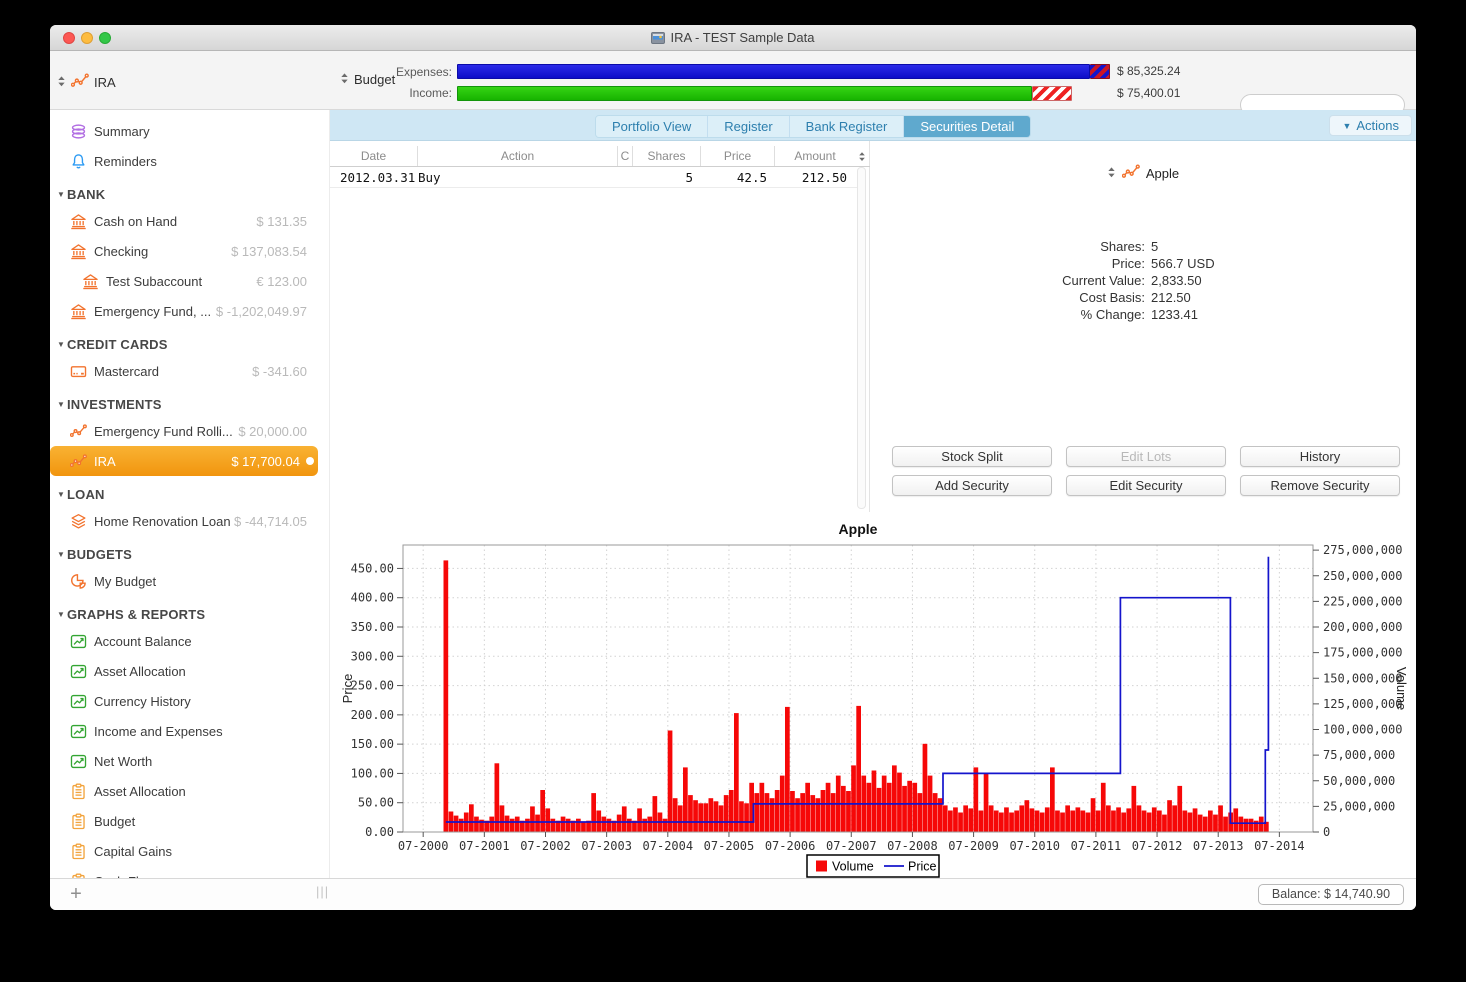  I want to click on sidebar-section-bank: ▼ BANK, so click(189, 191).